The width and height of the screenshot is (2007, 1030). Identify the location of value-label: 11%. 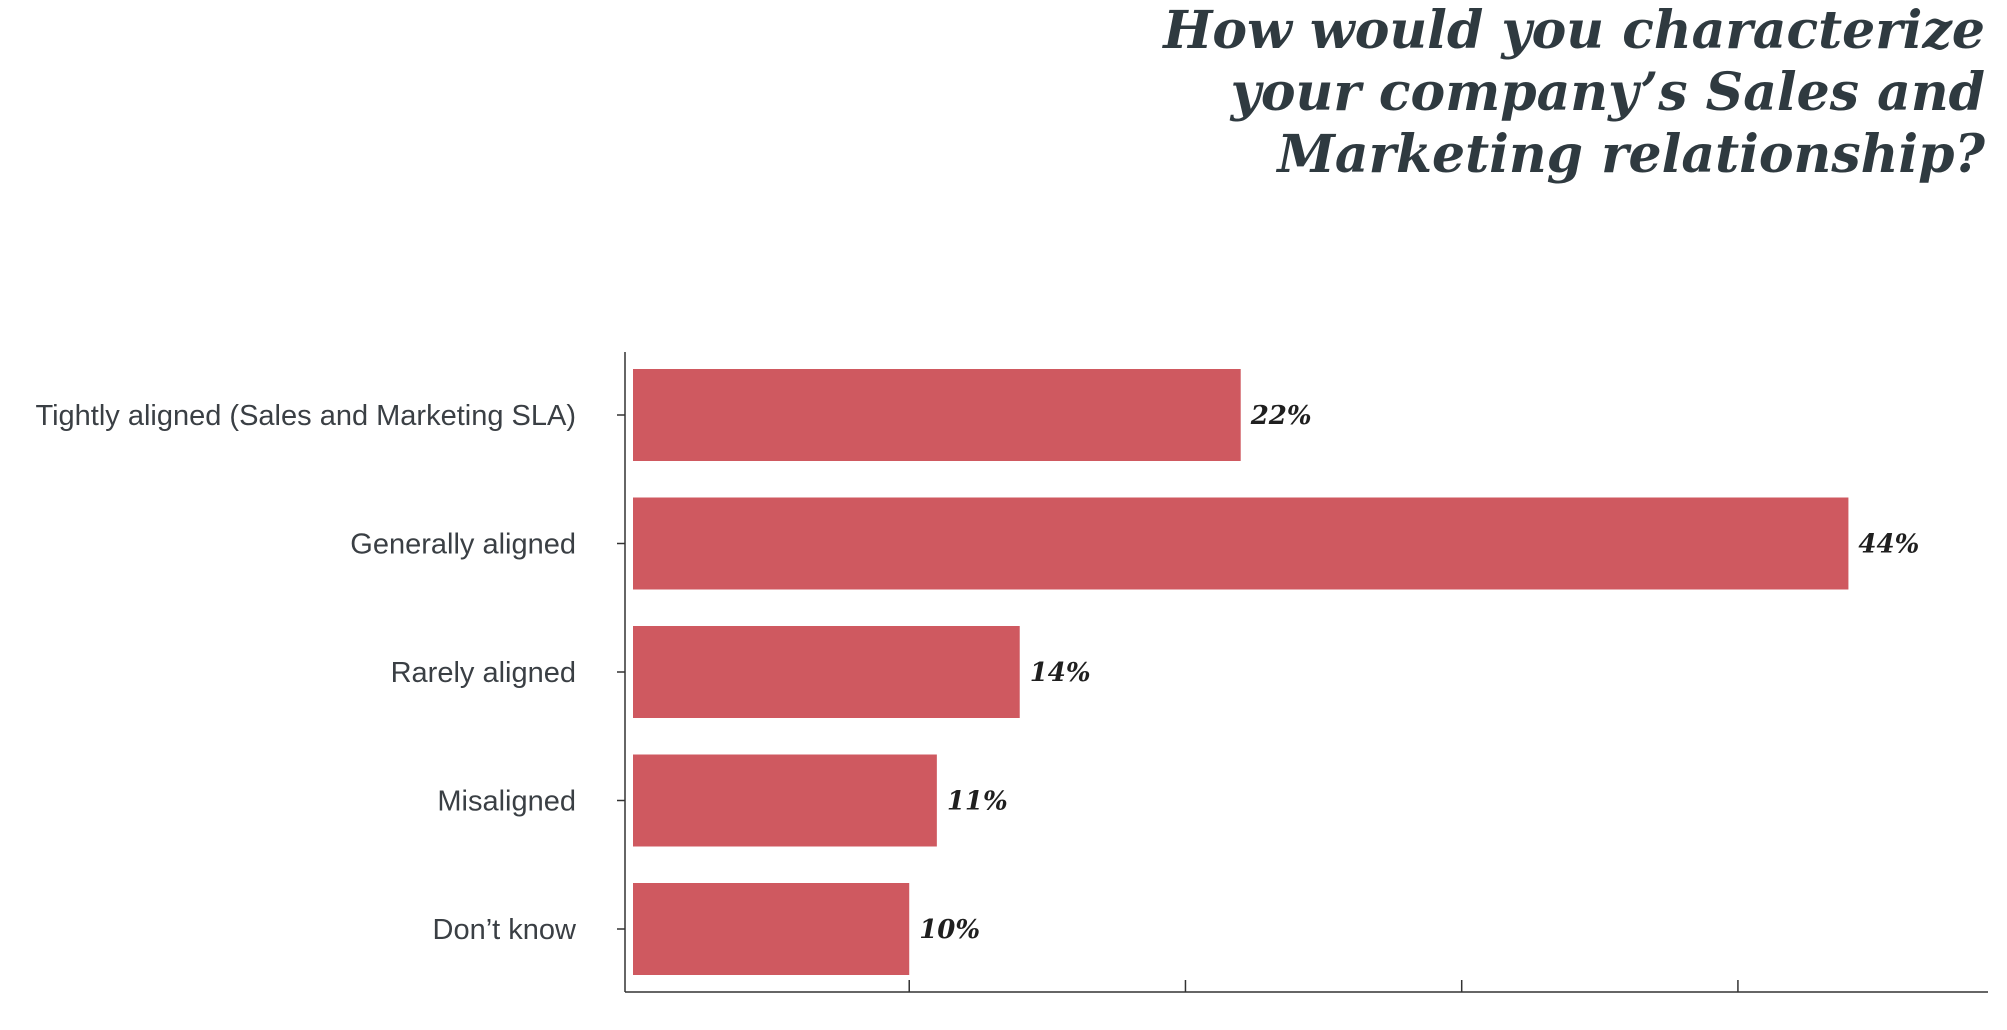
(977, 802).